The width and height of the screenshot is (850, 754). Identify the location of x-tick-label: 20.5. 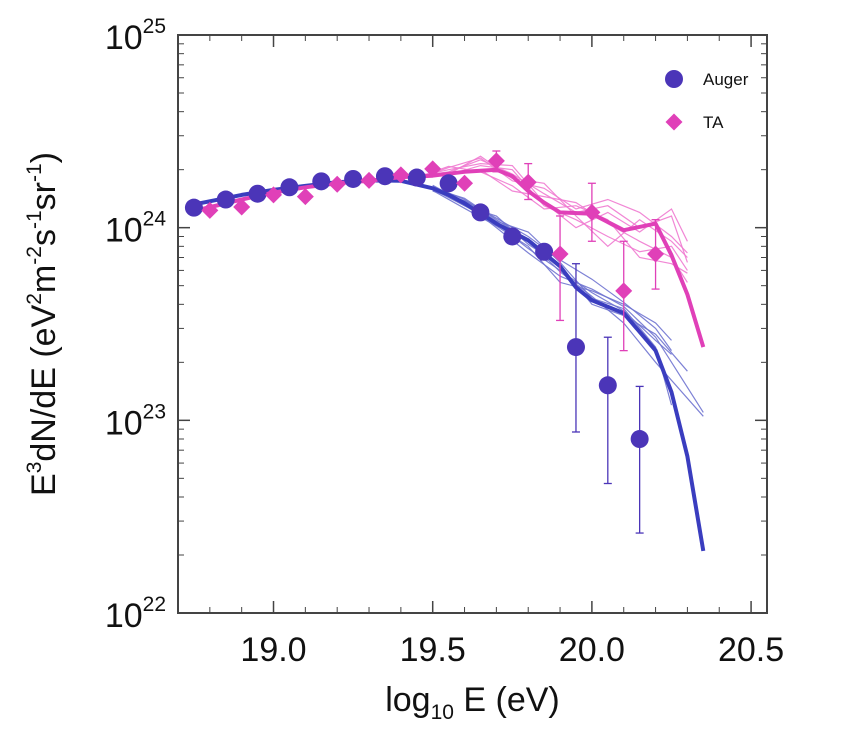
(751, 650).